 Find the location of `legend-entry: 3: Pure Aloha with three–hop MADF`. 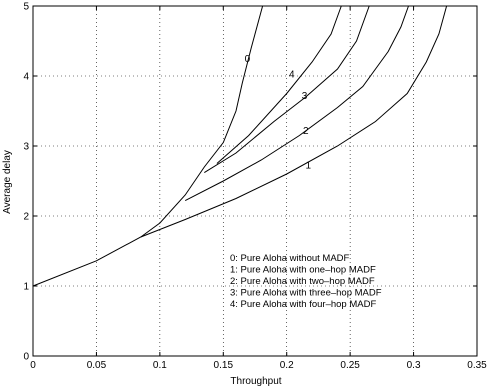

legend-entry: 3: Pure Aloha with three–hop MADF is located at coordinates (306, 293).